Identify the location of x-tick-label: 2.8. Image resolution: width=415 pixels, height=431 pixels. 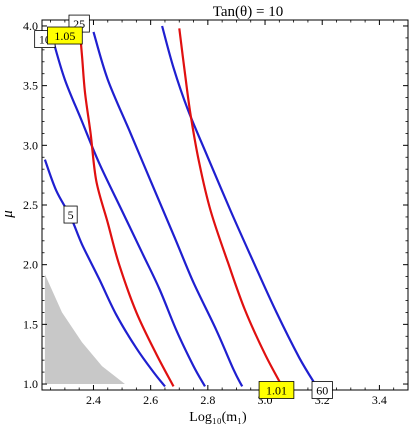
(207, 400).